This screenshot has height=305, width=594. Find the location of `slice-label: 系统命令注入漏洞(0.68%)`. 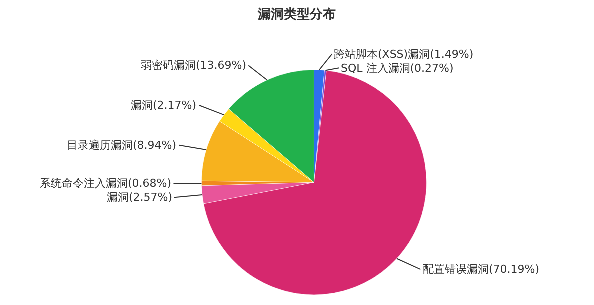

slice-label: 系统命令注入漏洞(0.68%) is located at coordinates (106, 183).